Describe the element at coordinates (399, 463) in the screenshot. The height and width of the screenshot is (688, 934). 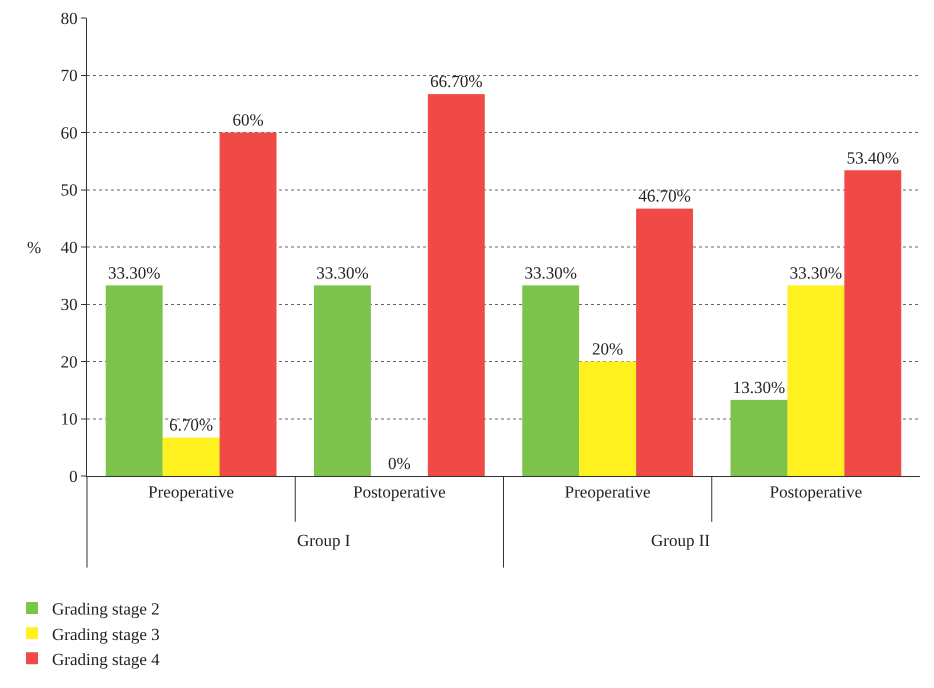
I see `data-label: 0%` at that location.